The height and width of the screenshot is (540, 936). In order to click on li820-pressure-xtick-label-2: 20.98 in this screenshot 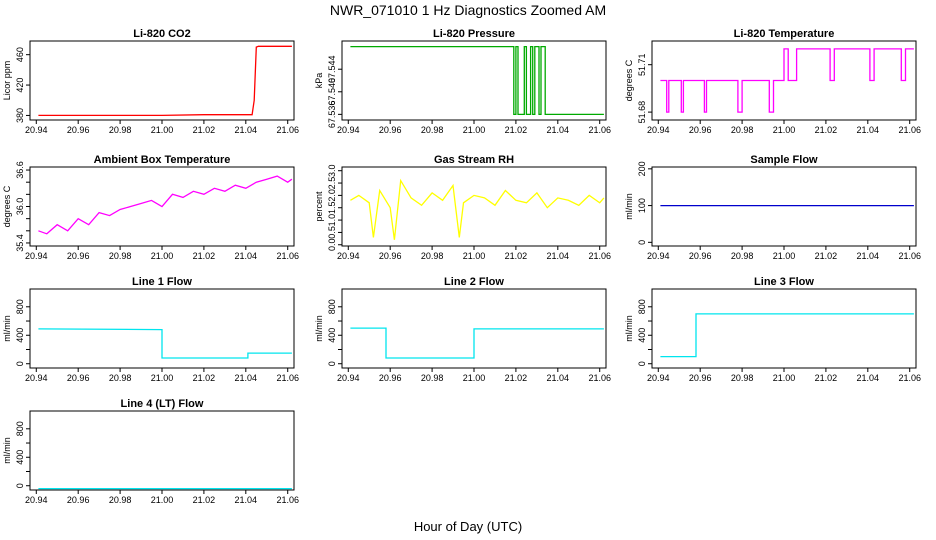, I will do `click(432, 130)`.